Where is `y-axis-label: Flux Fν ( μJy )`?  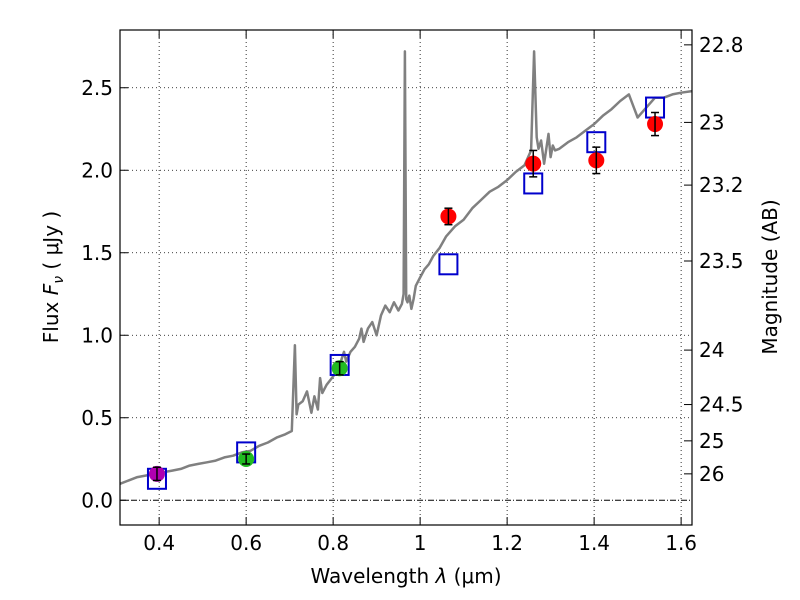 y-axis-label: Flux Fν ( μJy ) is located at coordinates (53, 277).